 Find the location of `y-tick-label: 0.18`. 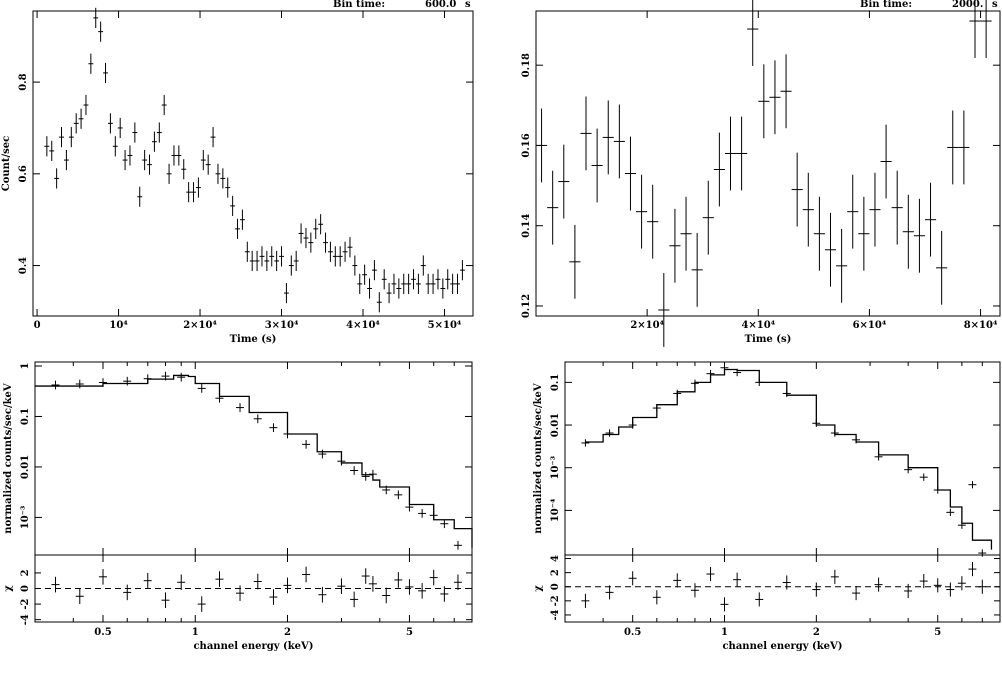

y-tick-label: 0.18 is located at coordinates (526, 65).